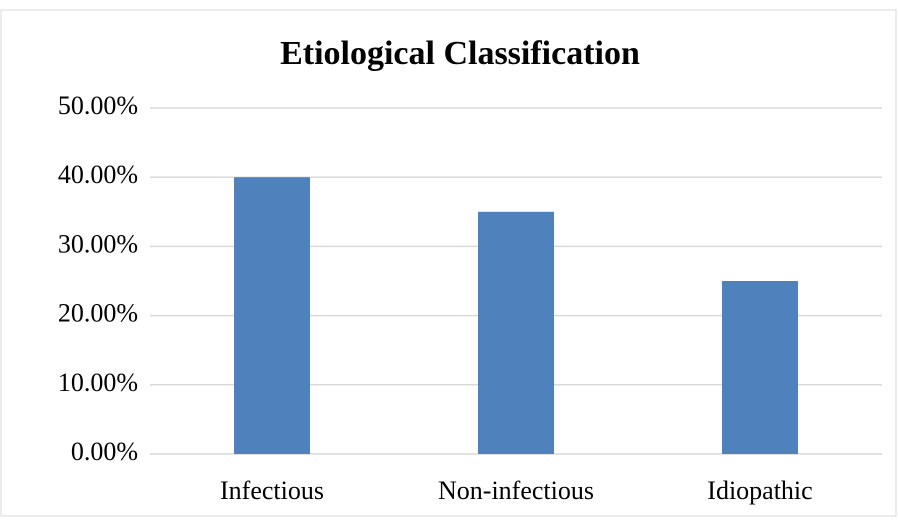 The width and height of the screenshot is (898, 522). Describe the element at coordinates (98, 243) in the screenshot. I see `y-tick-label: 30.00%` at that location.